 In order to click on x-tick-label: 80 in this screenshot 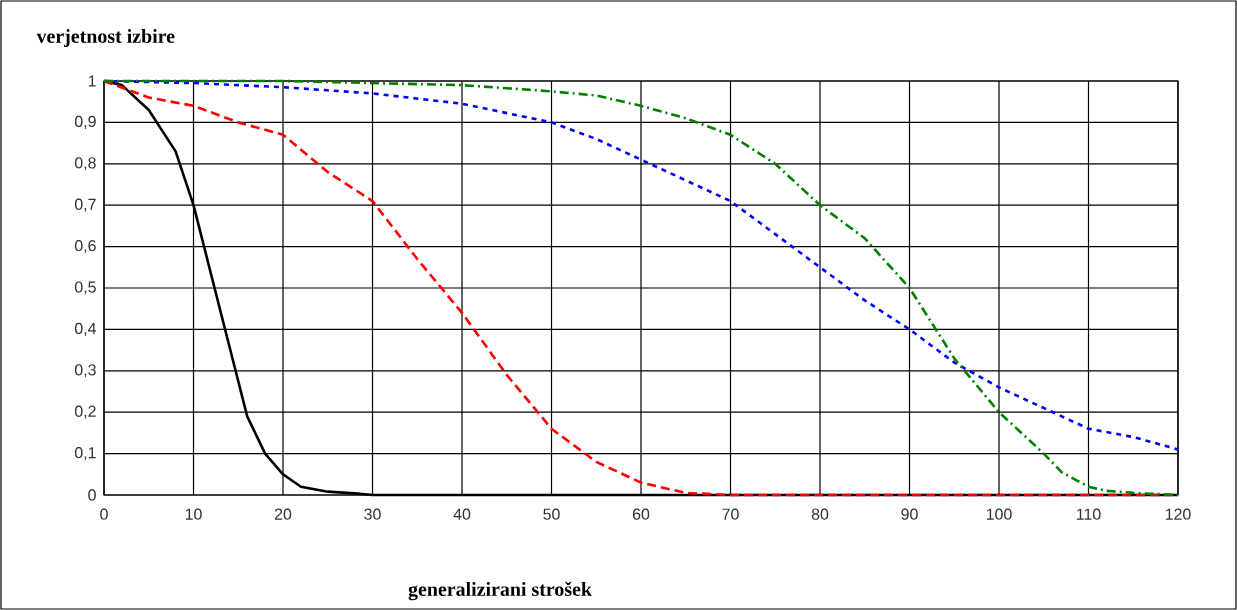, I will do `click(820, 514)`.